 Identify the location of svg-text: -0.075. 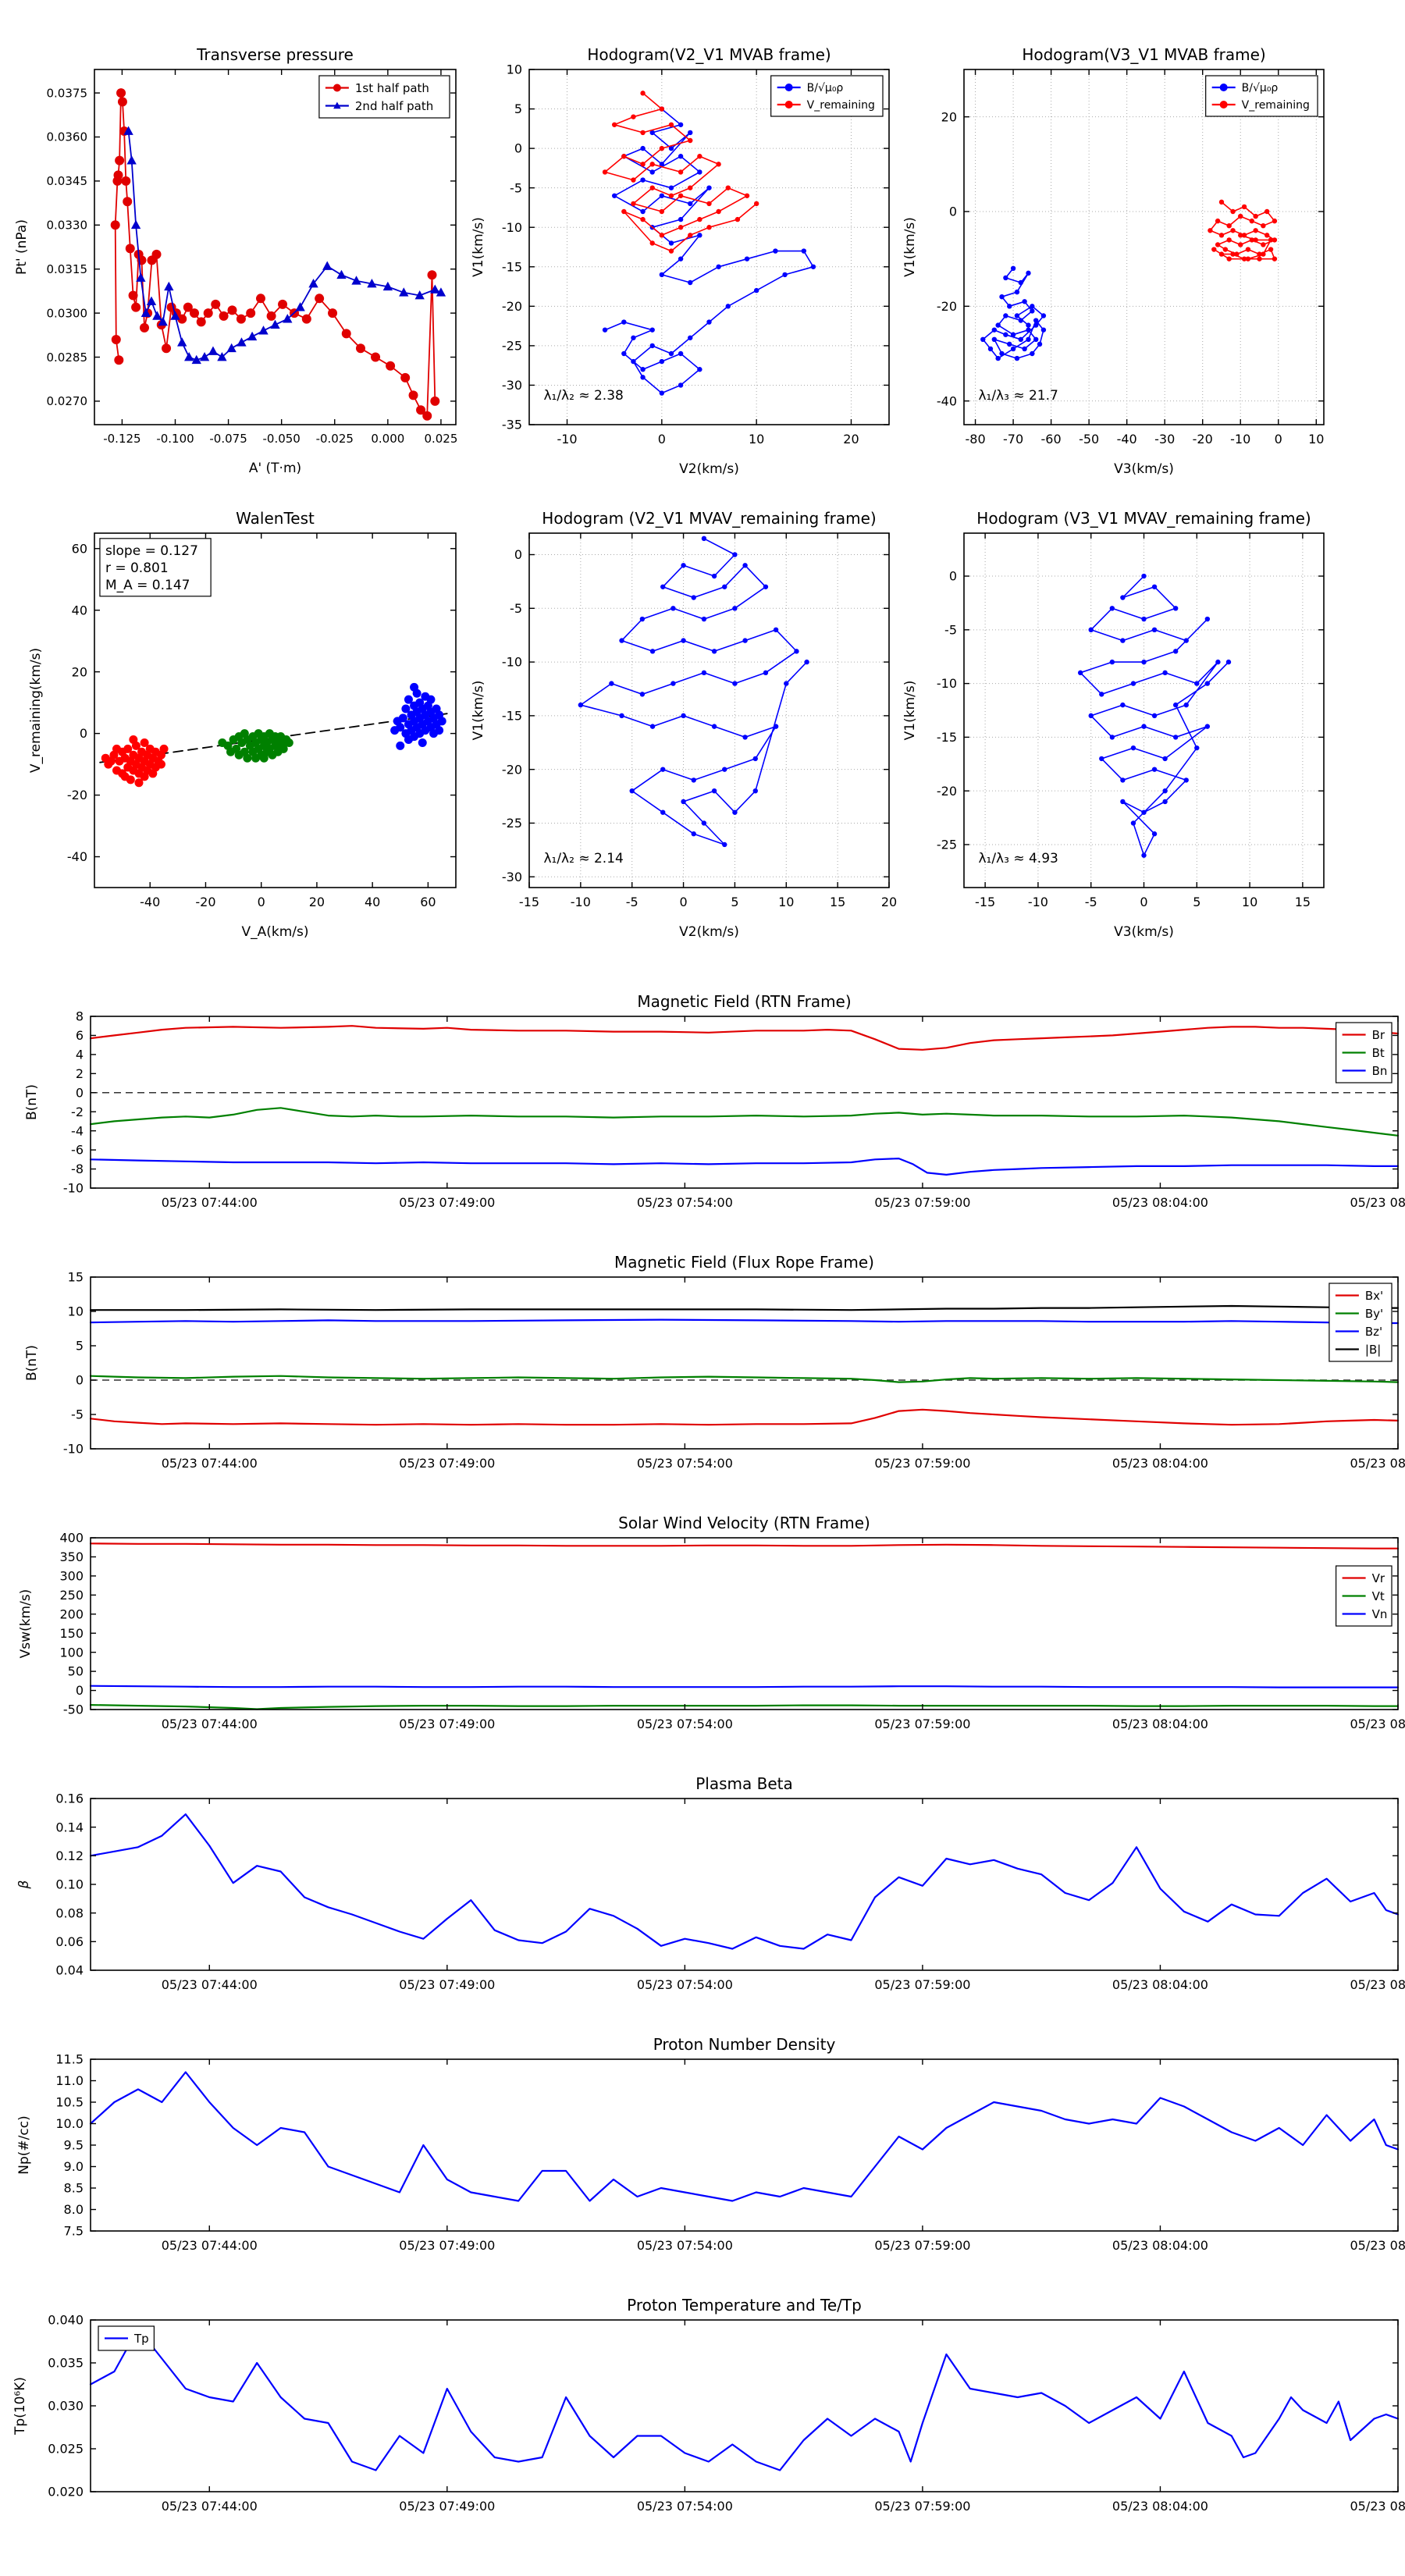
(228, 439).